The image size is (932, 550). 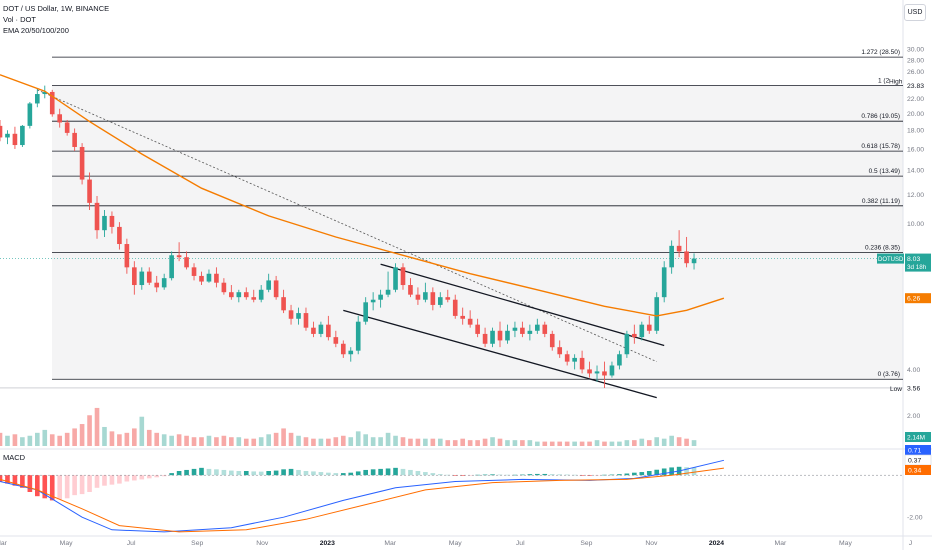 I want to click on signal-line, so click(x=362, y=500).